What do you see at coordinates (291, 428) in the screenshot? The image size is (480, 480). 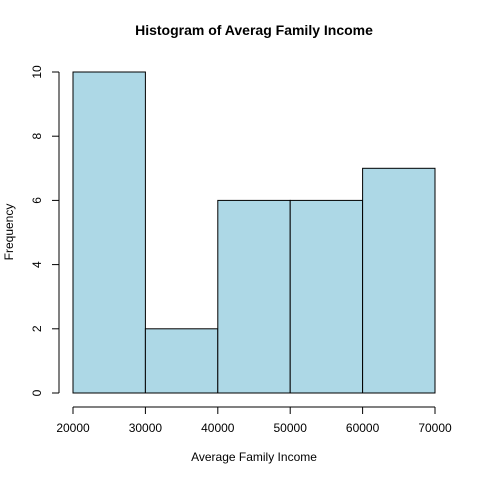 I see `x-tick-label: 50000` at bounding box center [291, 428].